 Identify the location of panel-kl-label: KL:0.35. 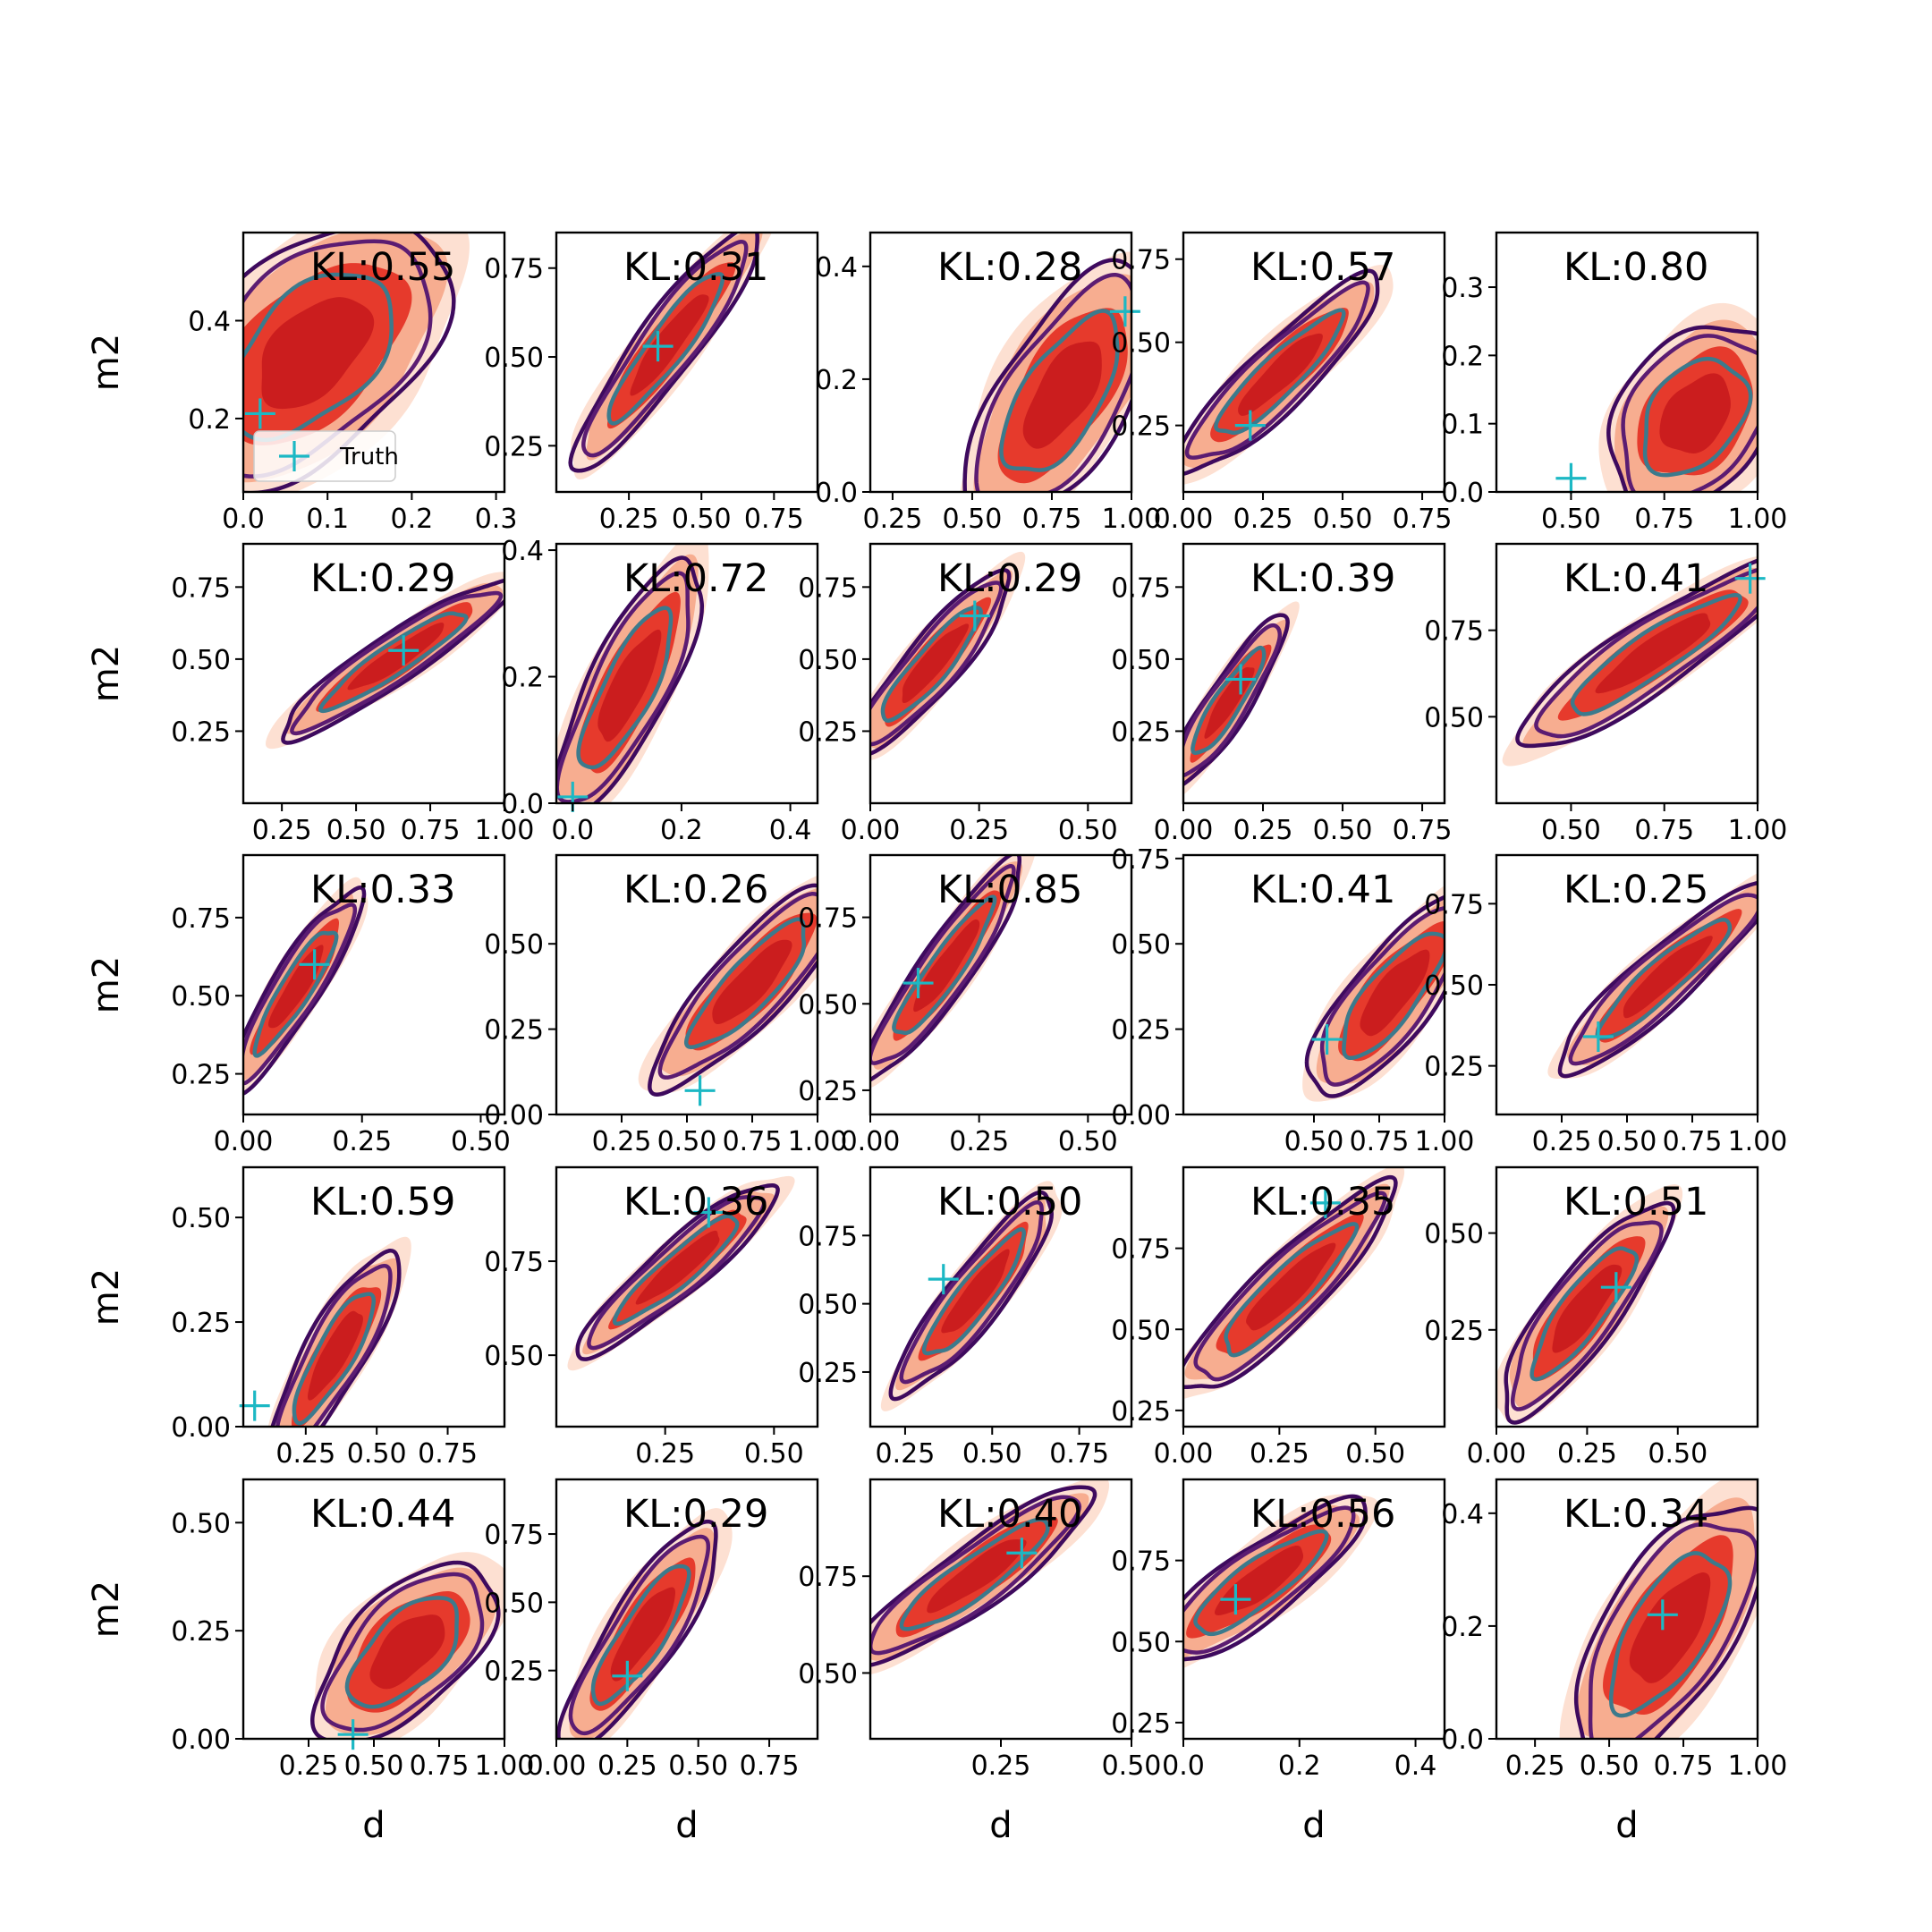
(1322, 1202).